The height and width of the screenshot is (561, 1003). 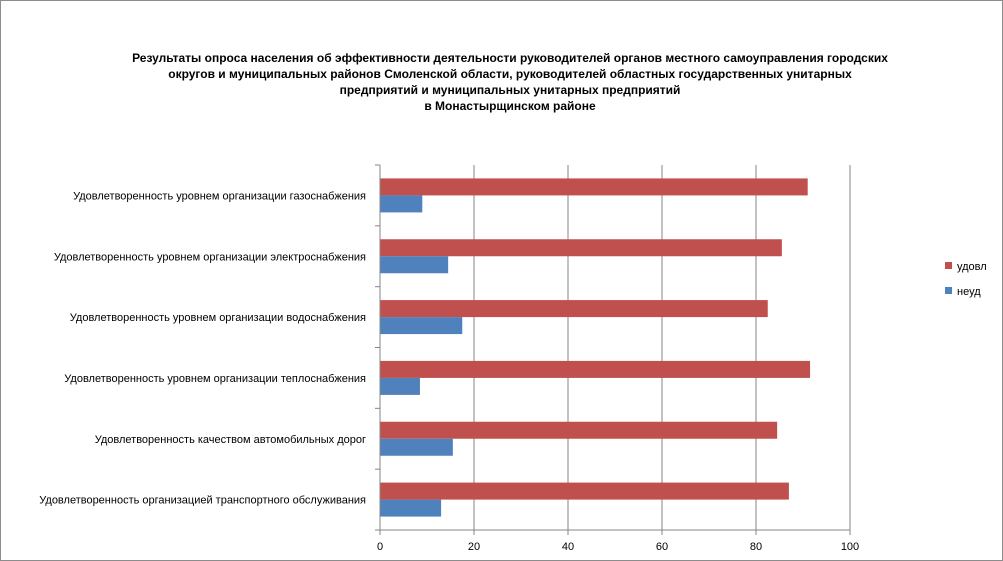 What do you see at coordinates (756, 547) in the screenshot?
I see `x-tick-label: 80` at bounding box center [756, 547].